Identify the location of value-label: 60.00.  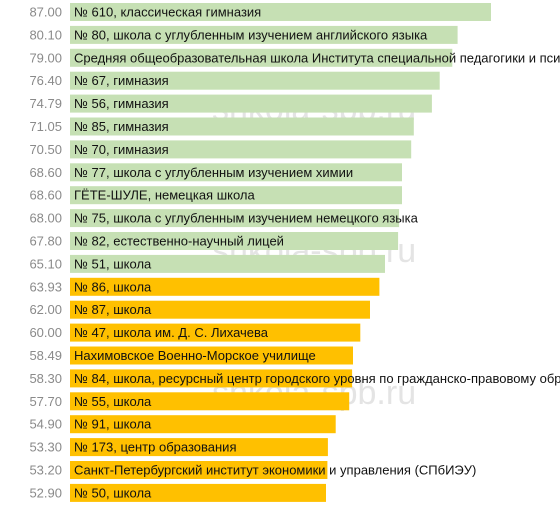
(45, 332).